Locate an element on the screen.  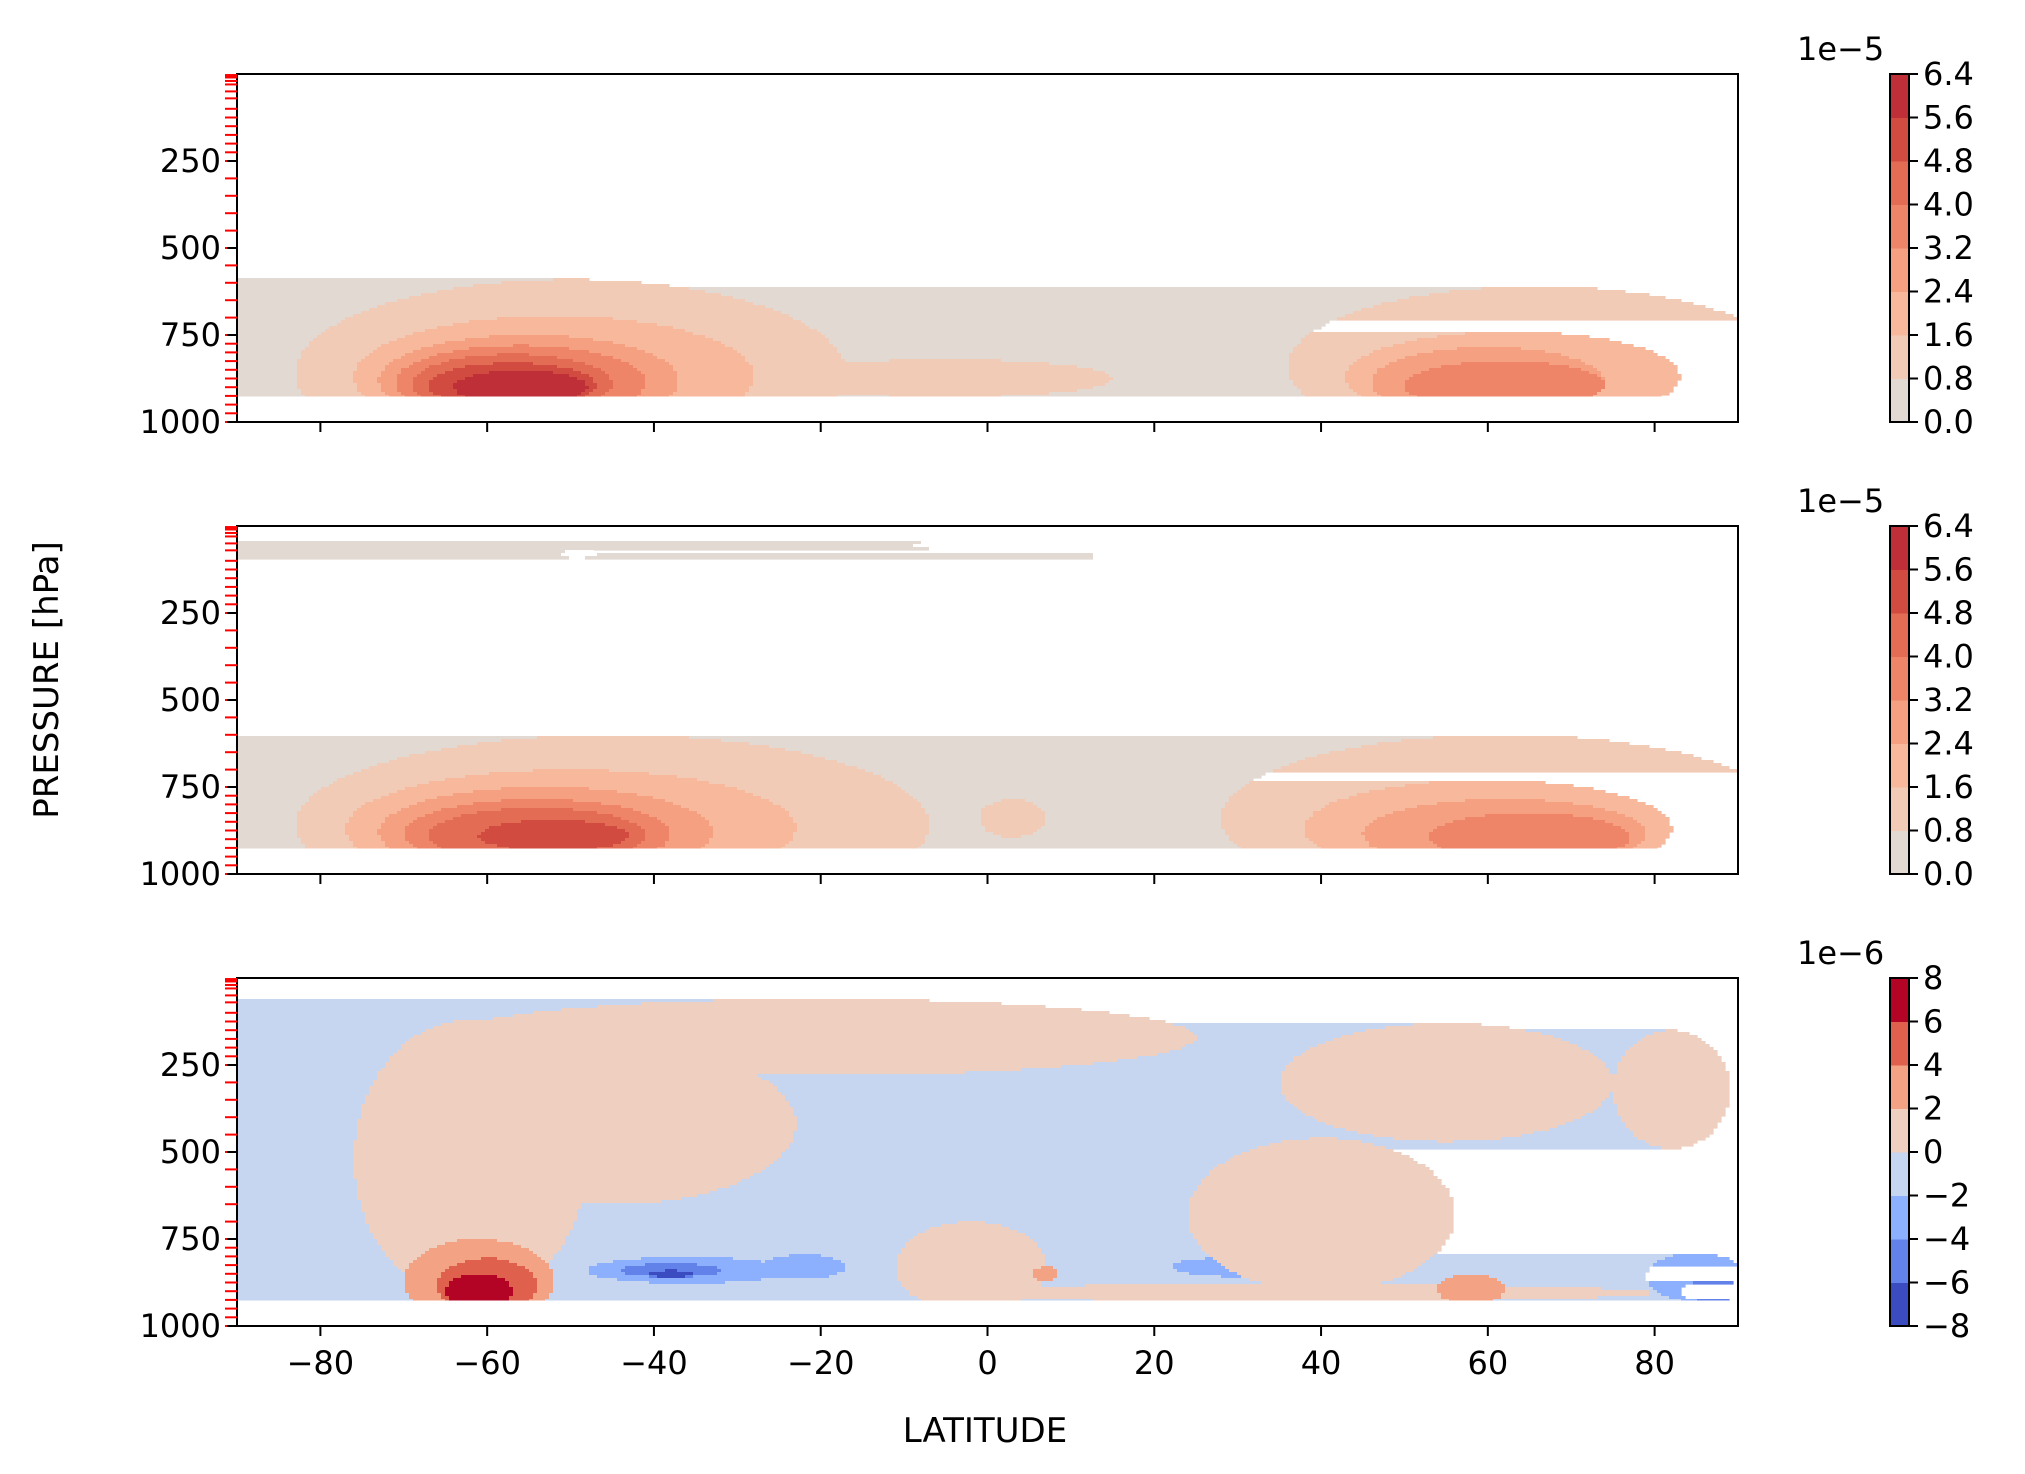
y-tick-label: 750 is located at coordinates (190, 1239).